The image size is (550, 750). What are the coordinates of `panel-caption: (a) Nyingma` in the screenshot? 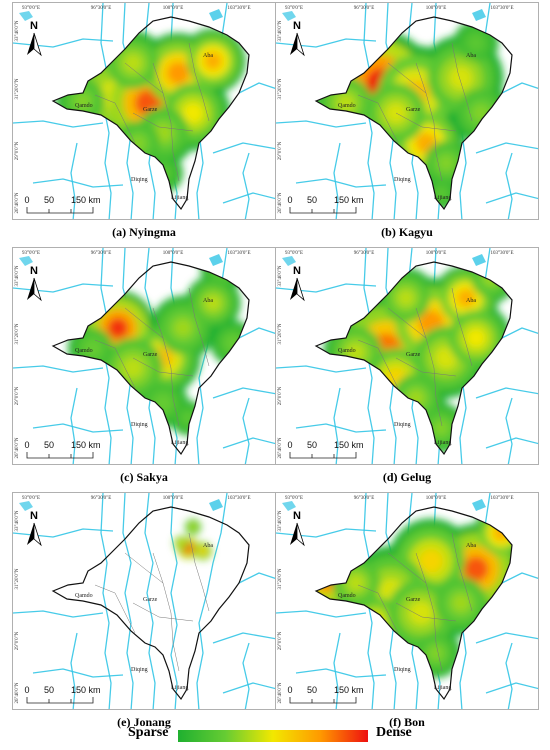 It's located at (144, 232).